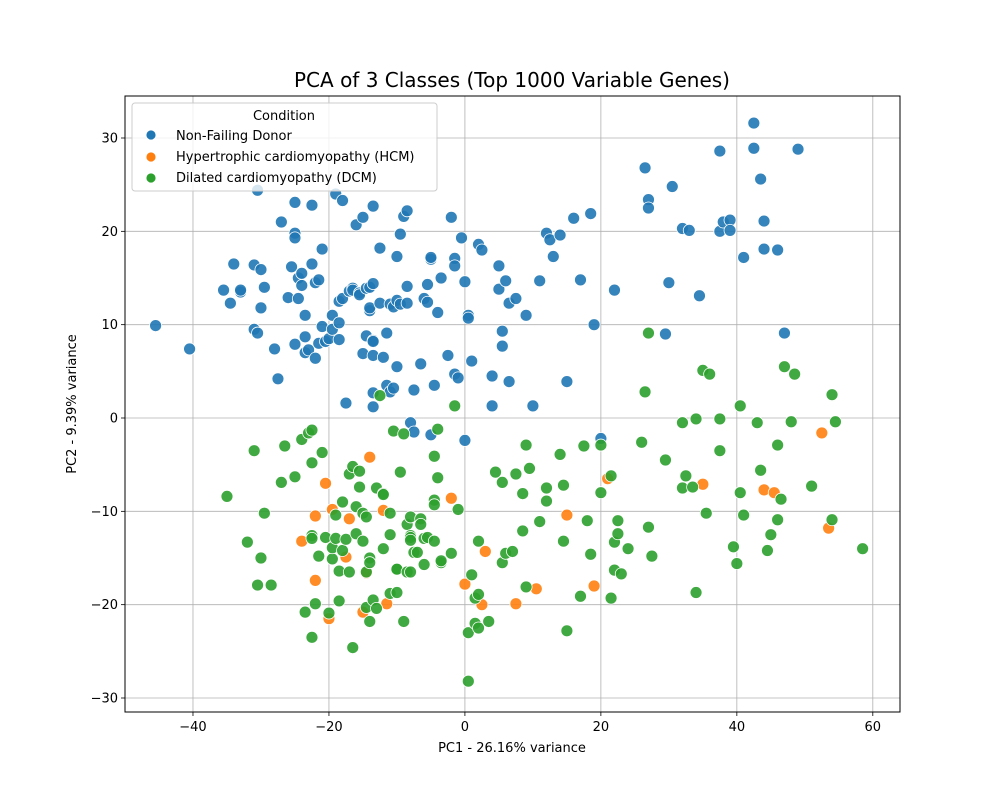  Describe the element at coordinates (104, 699) in the screenshot. I see `y-tick-label: −30` at that location.